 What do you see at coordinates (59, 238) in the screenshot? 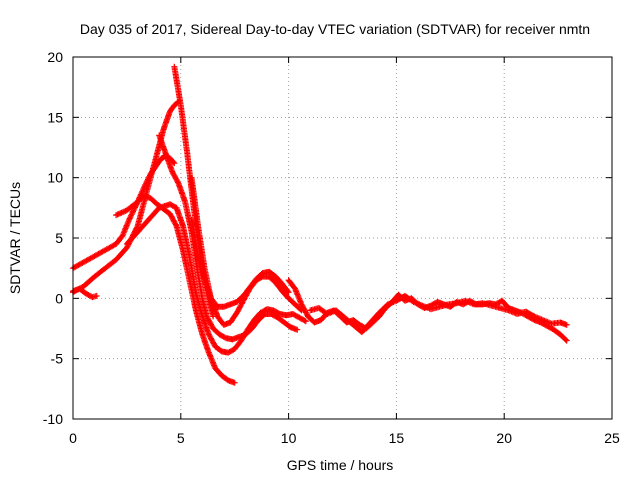
I see `y-tick-label: 5` at bounding box center [59, 238].